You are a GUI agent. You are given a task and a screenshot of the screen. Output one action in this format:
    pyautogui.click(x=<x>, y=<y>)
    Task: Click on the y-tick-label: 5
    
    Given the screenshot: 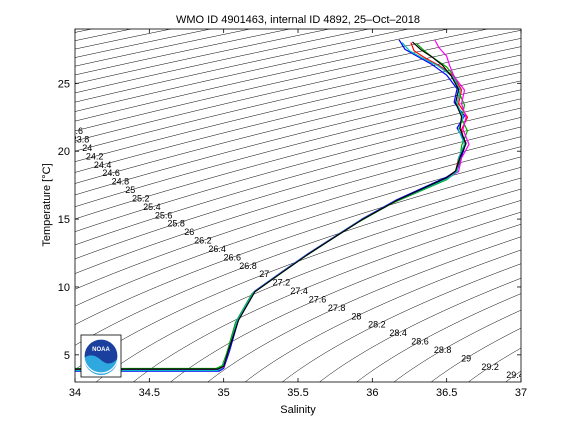 What is the action you would take?
    pyautogui.click(x=67, y=356)
    